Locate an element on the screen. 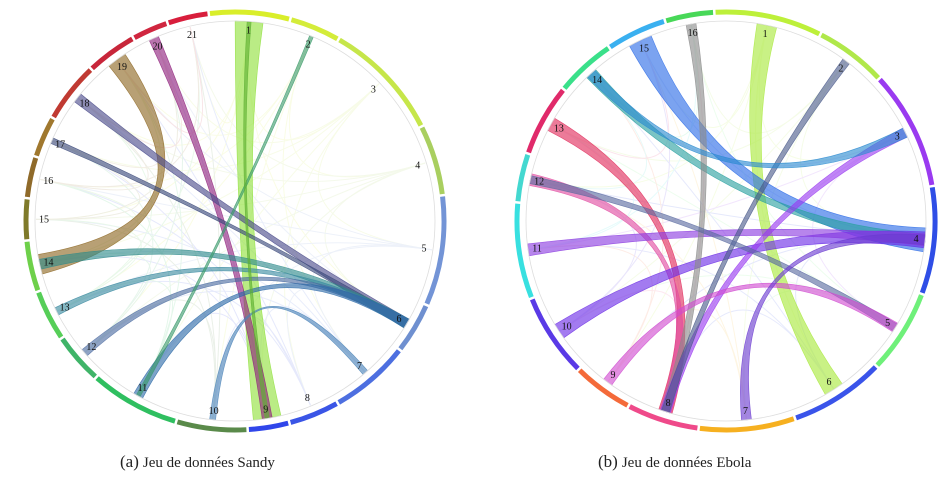 The width and height of the screenshot is (938, 483). sandy-segment-label-20: 20 is located at coordinates (157, 46).